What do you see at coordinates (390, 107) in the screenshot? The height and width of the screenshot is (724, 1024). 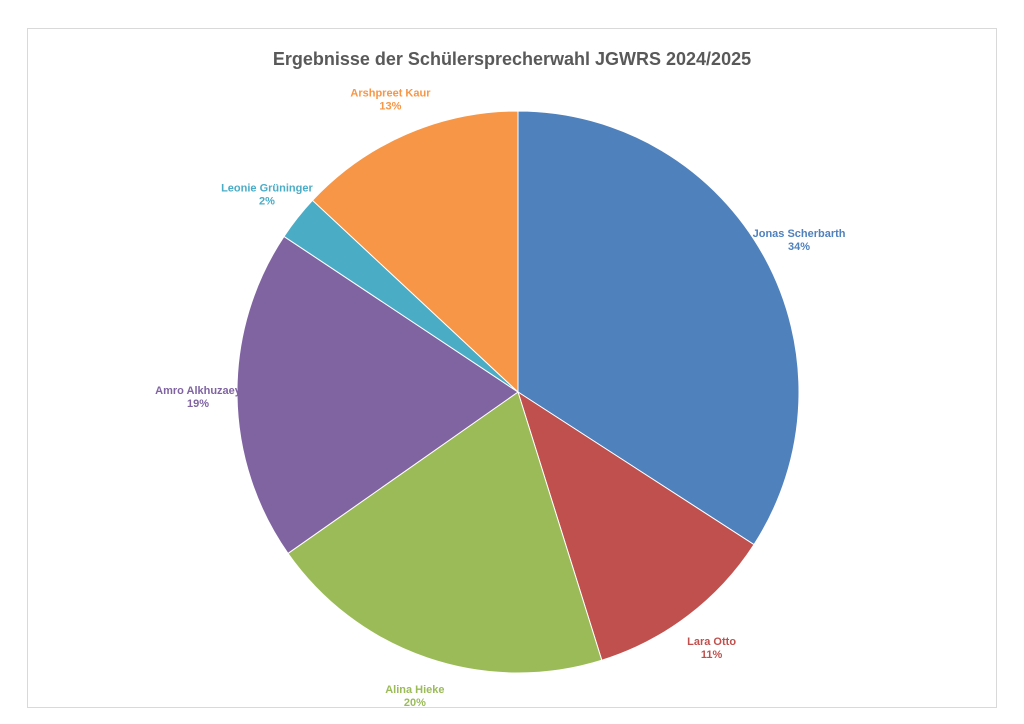 I see `data-label-percent: 13%` at bounding box center [390, 107].